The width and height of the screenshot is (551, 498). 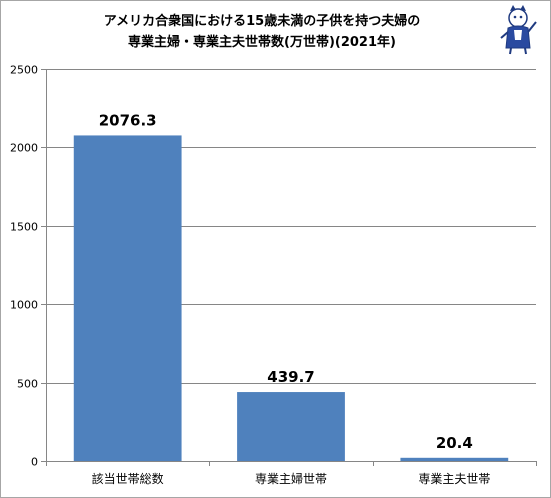 What do you see at coordinates (518, 30) in the screenshot?
I see `mascot-icon` at bounding box center [518, 30].